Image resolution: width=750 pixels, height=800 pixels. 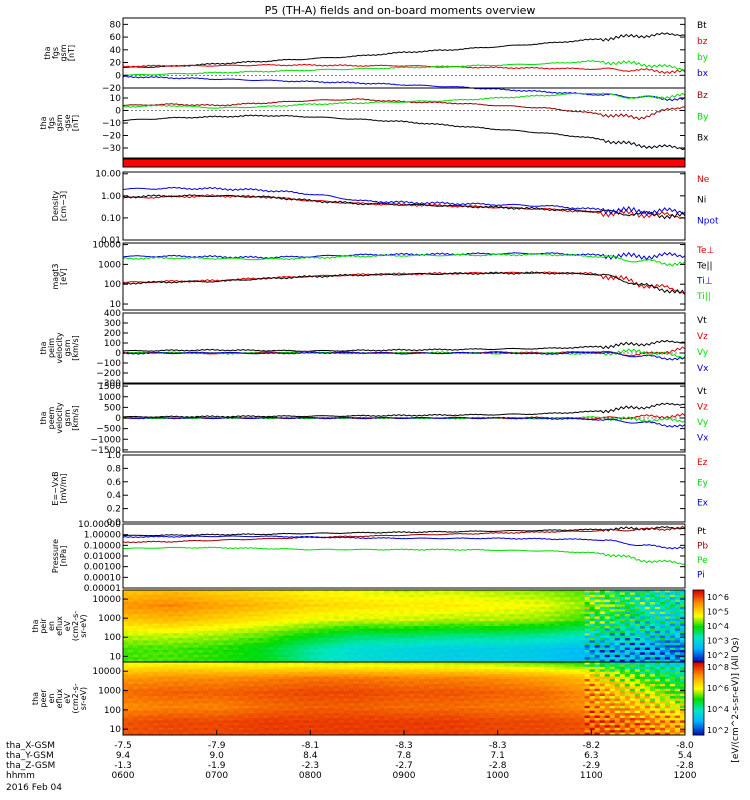 I want to click on y-axis-label: [mV/m], so click(x=63, y=489).